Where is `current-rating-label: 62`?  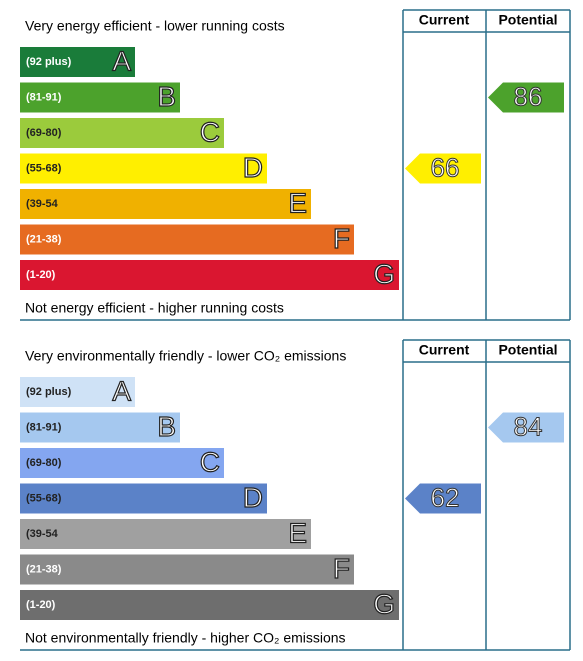 current-rating-label: 62 is located at coordinates (445, 497).